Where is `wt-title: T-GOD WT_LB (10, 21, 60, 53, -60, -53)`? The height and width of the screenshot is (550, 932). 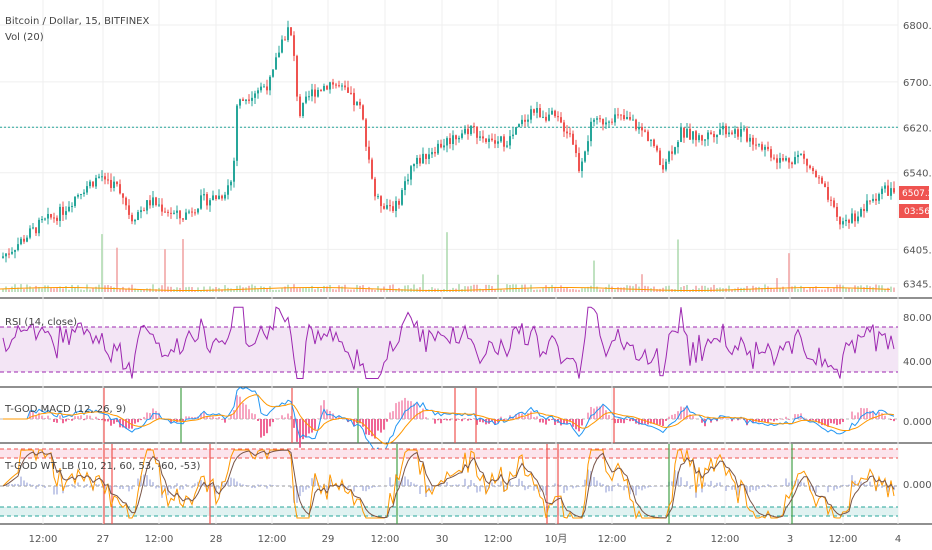 wt-title: T-GOD WT_LB (10, 21, 60, 53, -60, -53) is located at coordinates (102, 466).